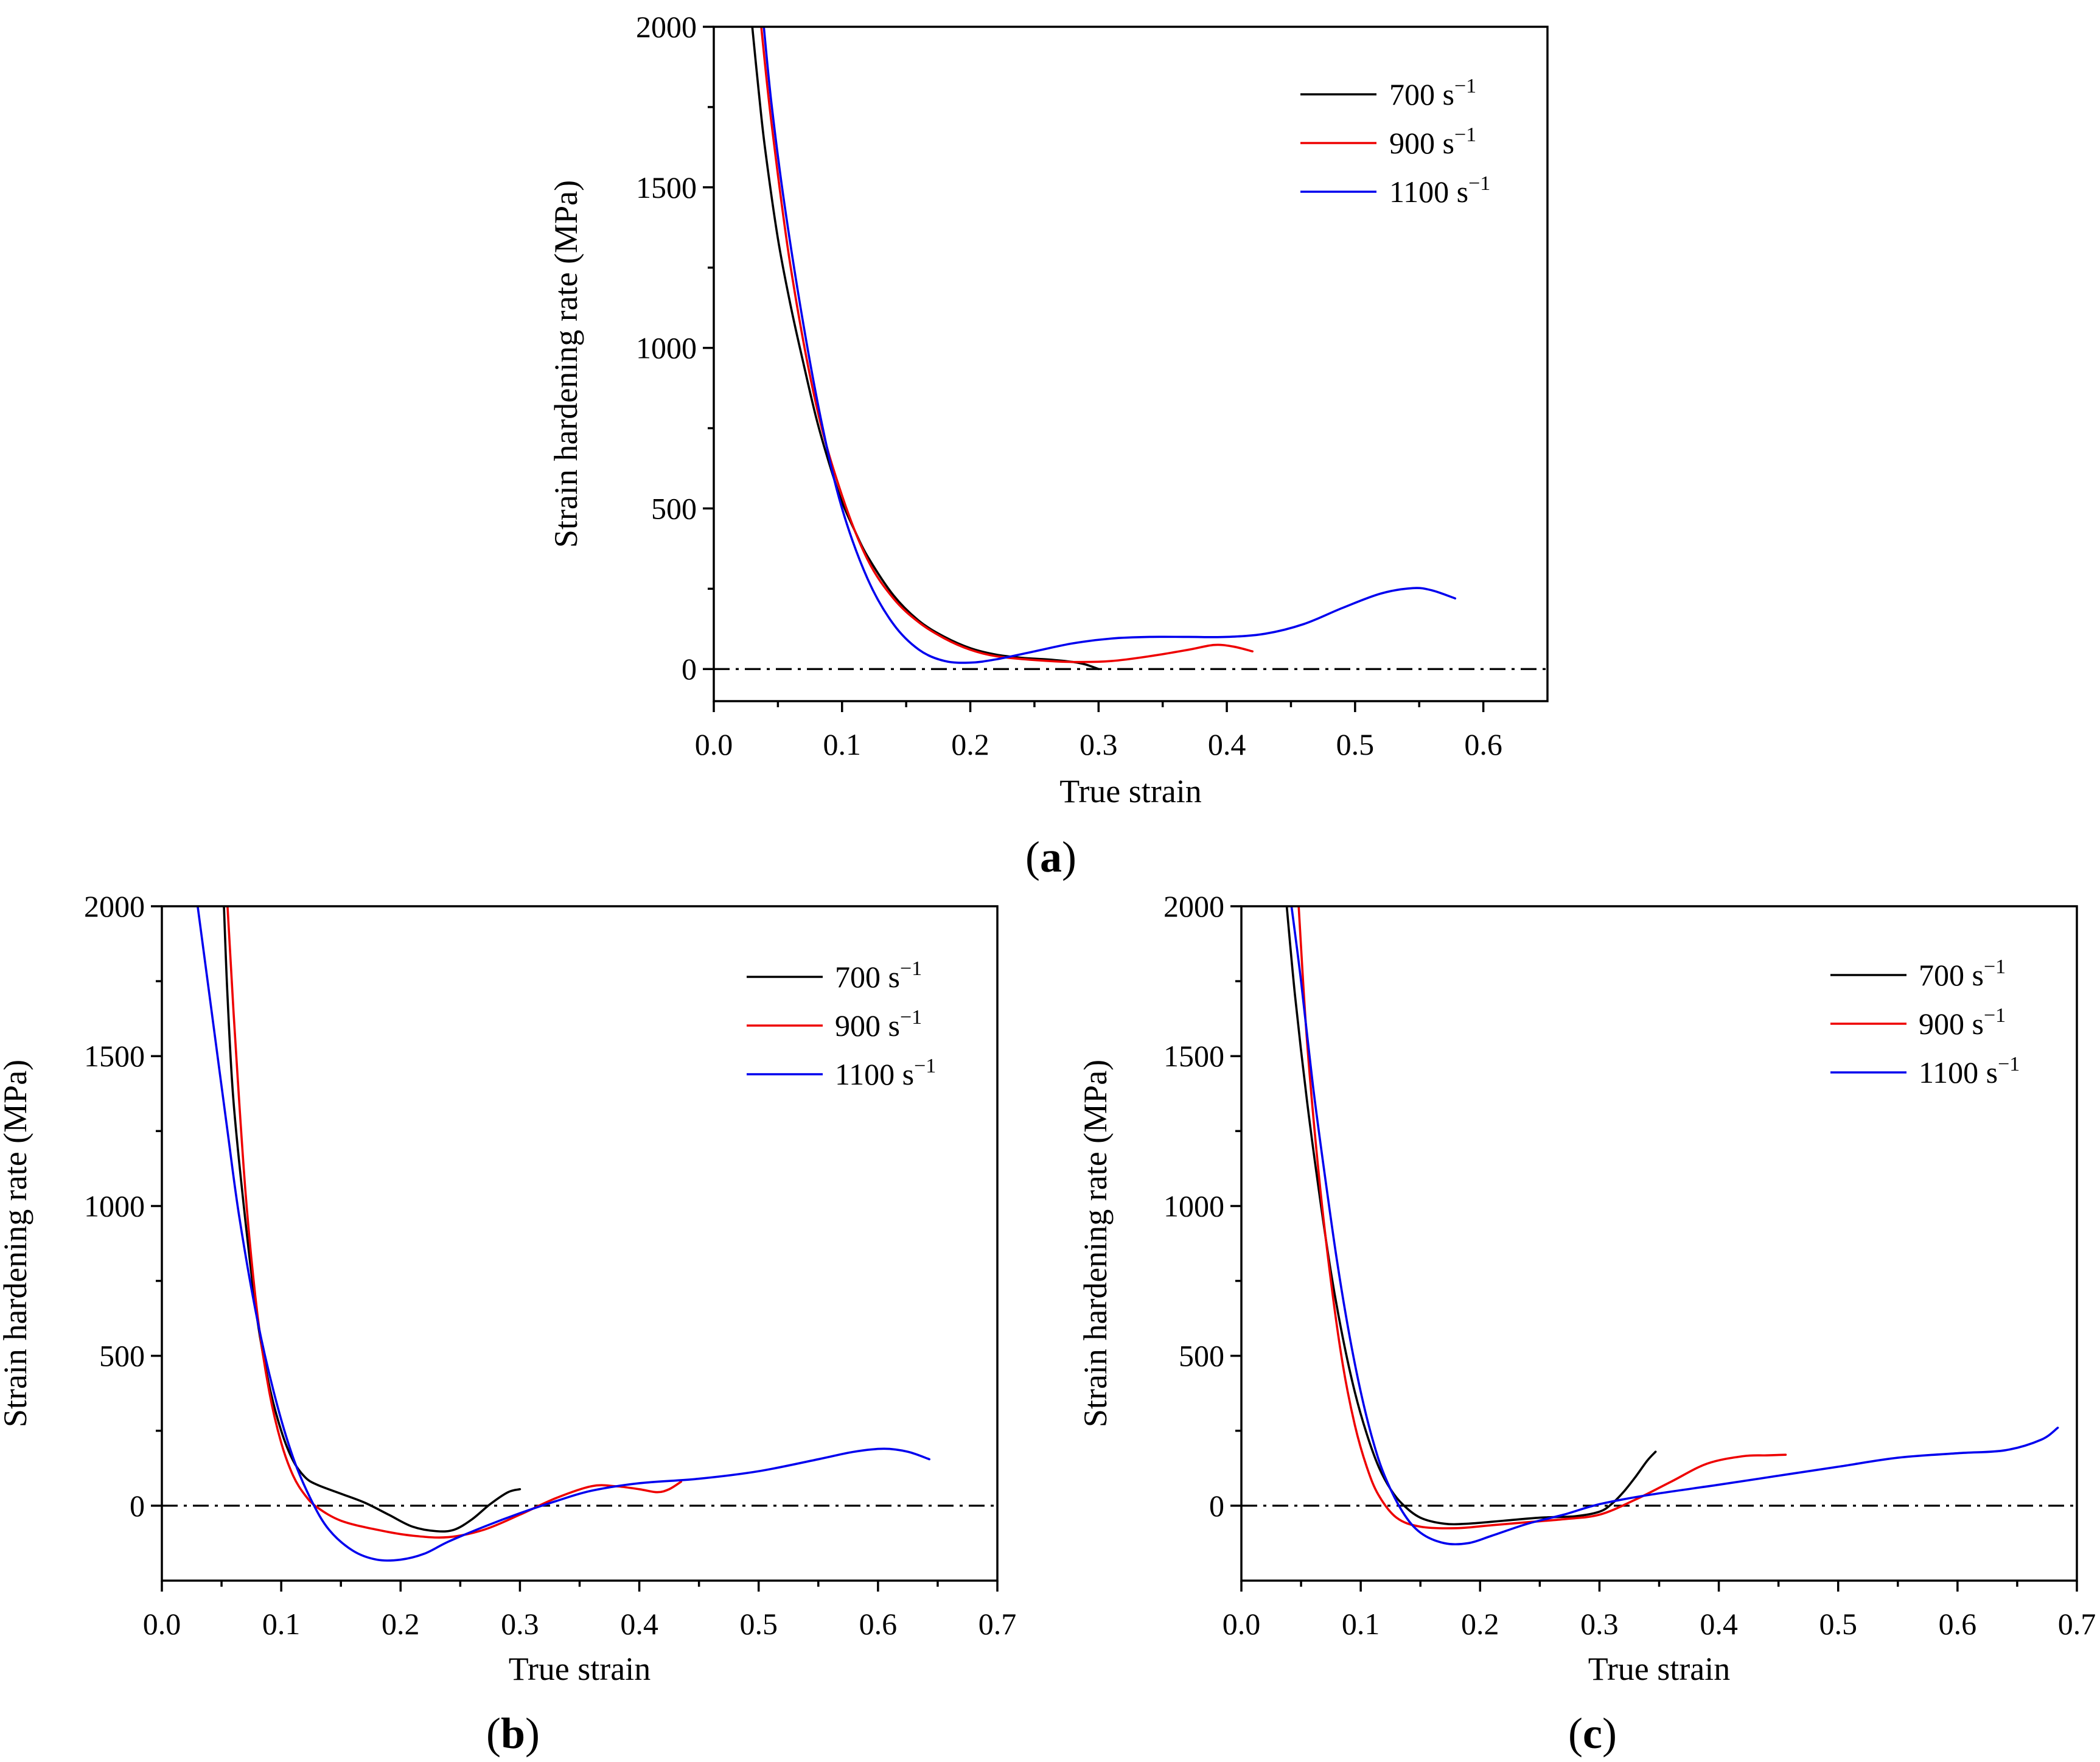 The height and width of the screenshot is (1762, 2100). What do you see at coordinates (1592, 1734) in the screenshot?
I see `panel-caption: (c)` at bounding box center [1592, 1734].